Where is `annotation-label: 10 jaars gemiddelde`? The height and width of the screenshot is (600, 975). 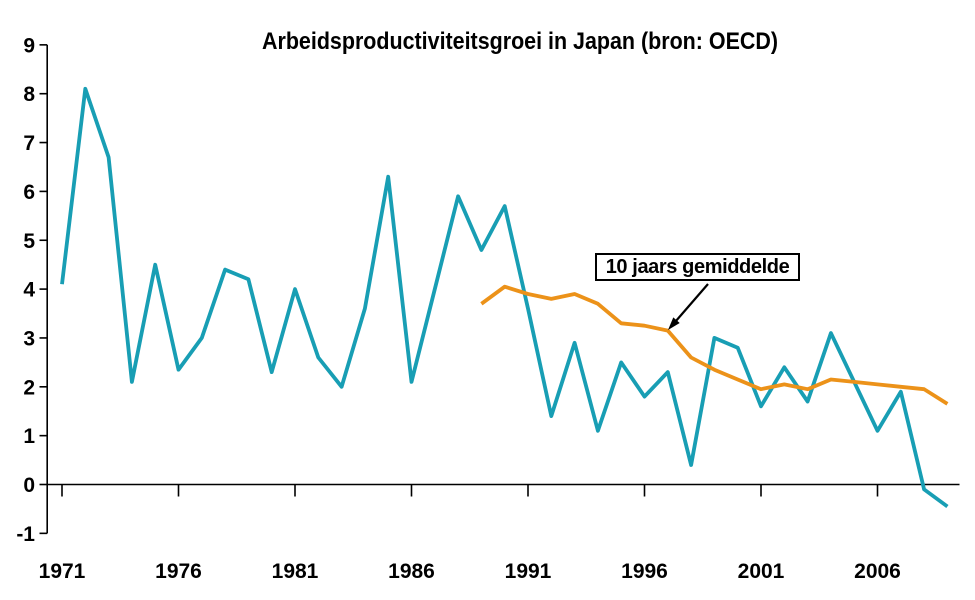
annotation-label: 10 jaars gemiddelde is located at coordinates (697, 266).